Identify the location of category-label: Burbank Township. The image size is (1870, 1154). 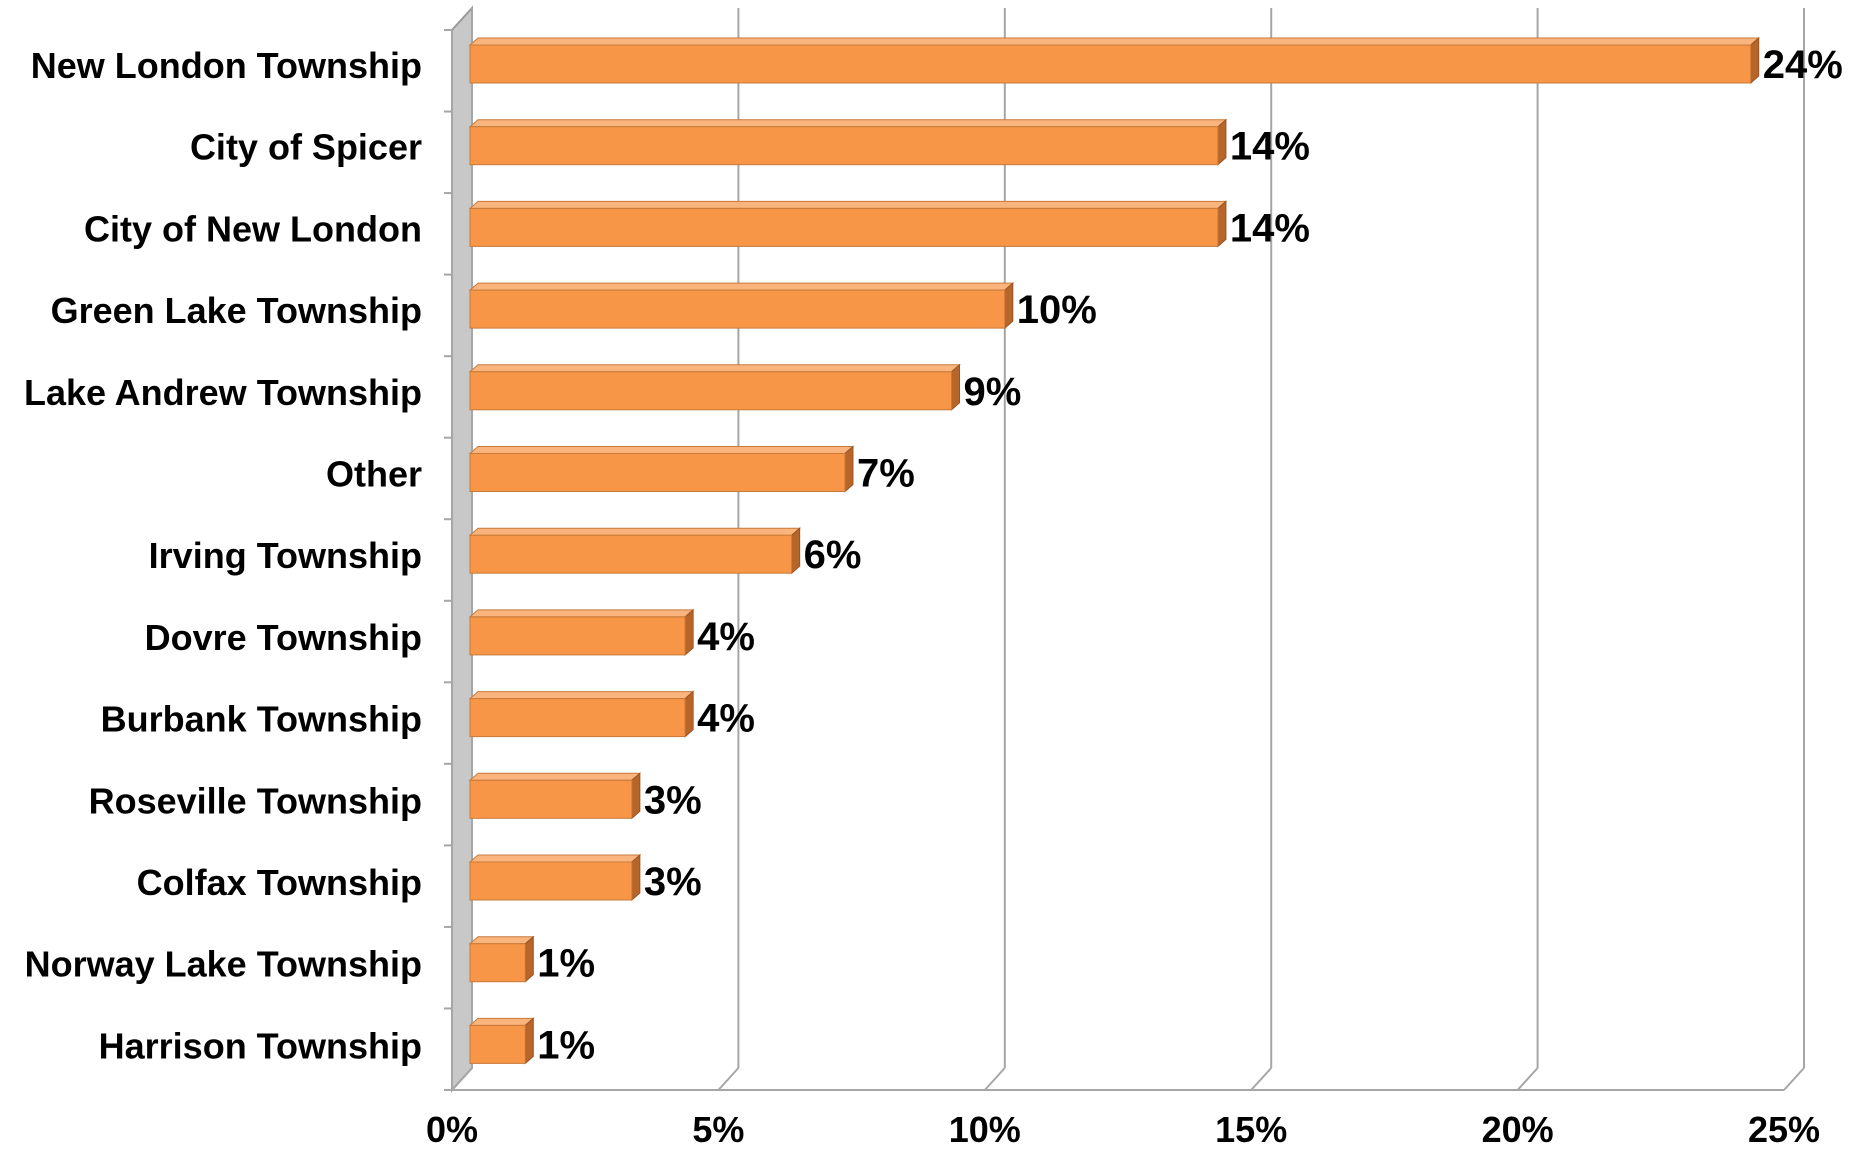
(261, 719).